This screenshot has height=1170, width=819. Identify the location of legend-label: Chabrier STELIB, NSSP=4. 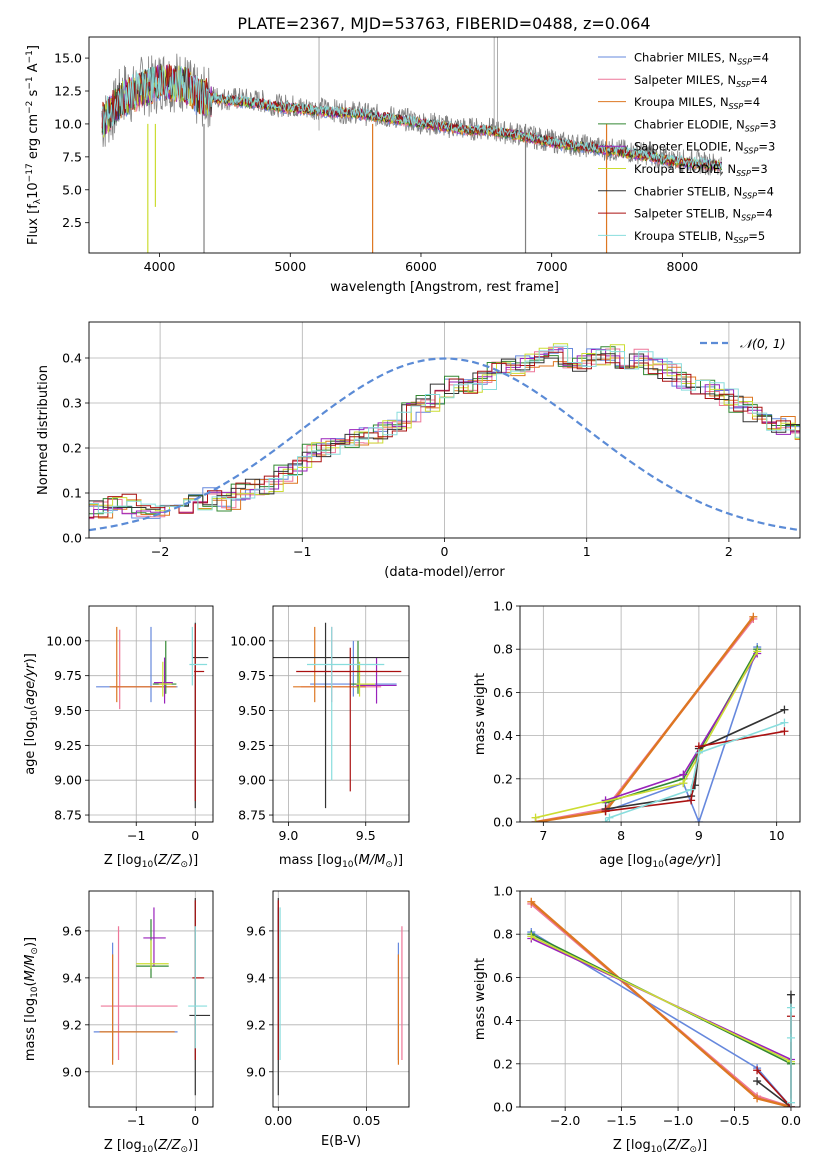
(704, 192).